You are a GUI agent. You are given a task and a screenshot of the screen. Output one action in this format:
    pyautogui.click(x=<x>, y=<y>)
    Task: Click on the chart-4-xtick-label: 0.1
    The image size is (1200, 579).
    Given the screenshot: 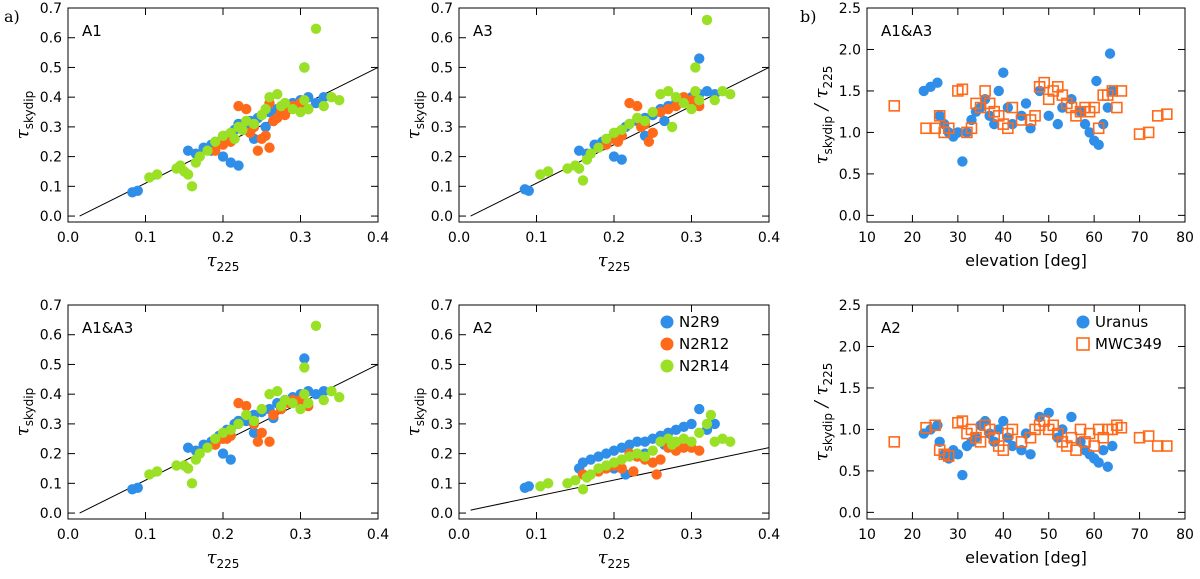 What is the action you would take?
    pyautogui.click(x=145, y=535)
    